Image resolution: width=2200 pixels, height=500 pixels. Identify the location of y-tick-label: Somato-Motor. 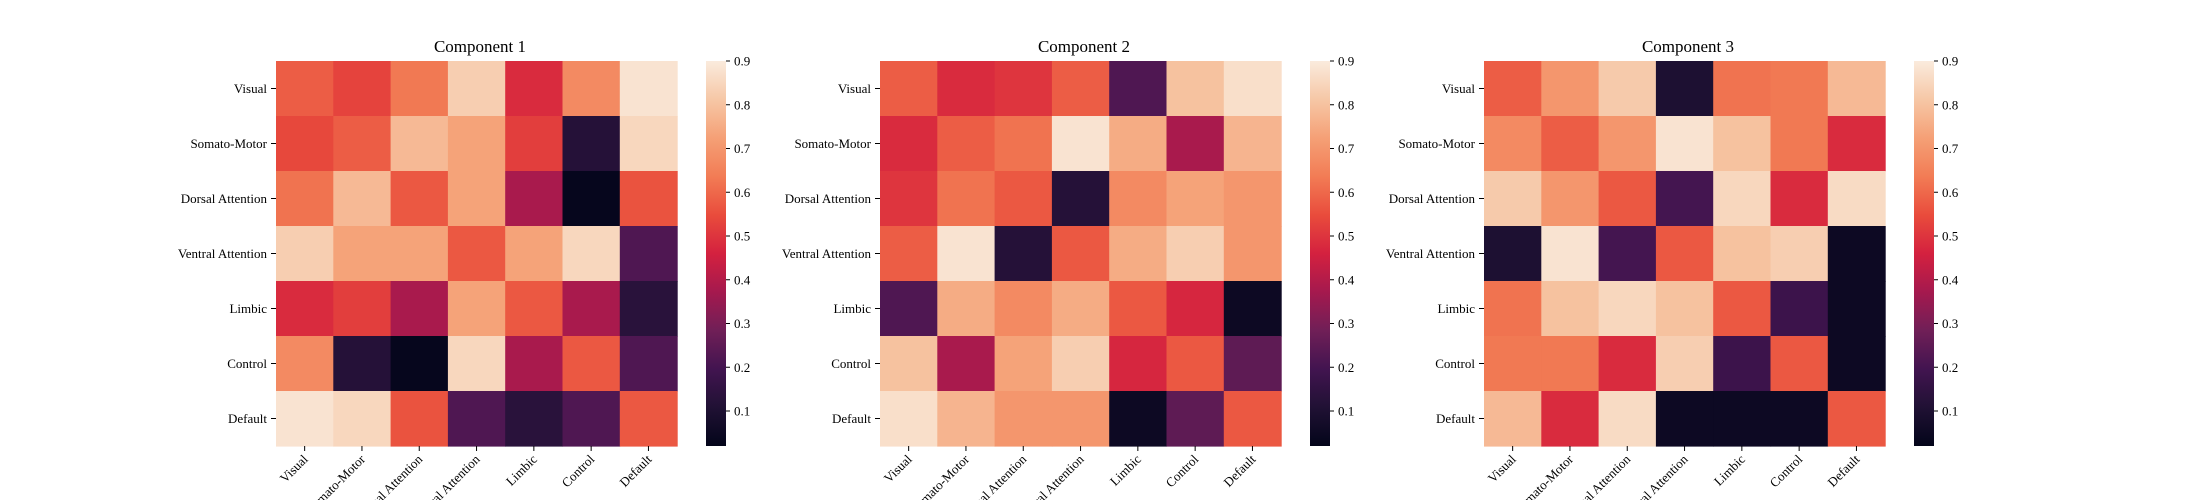
(832, 143).